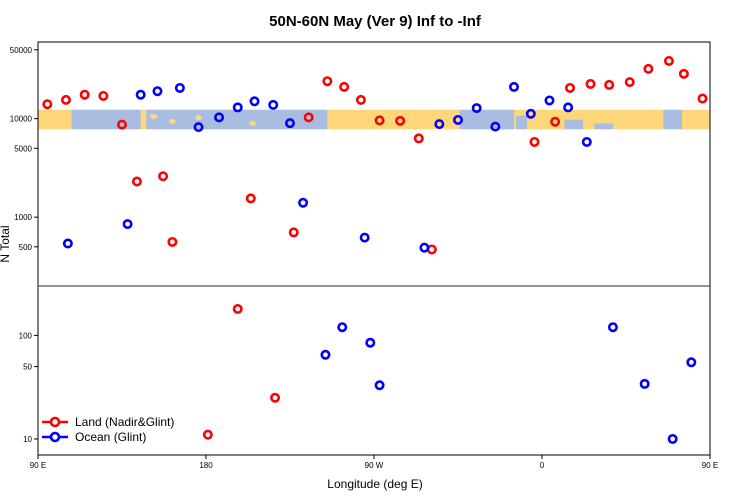 This screenshot has width=750, height=500. Describe the element at coordinates (27, 367) in the screenshot. I see `y-tick-label: 50` at that location.